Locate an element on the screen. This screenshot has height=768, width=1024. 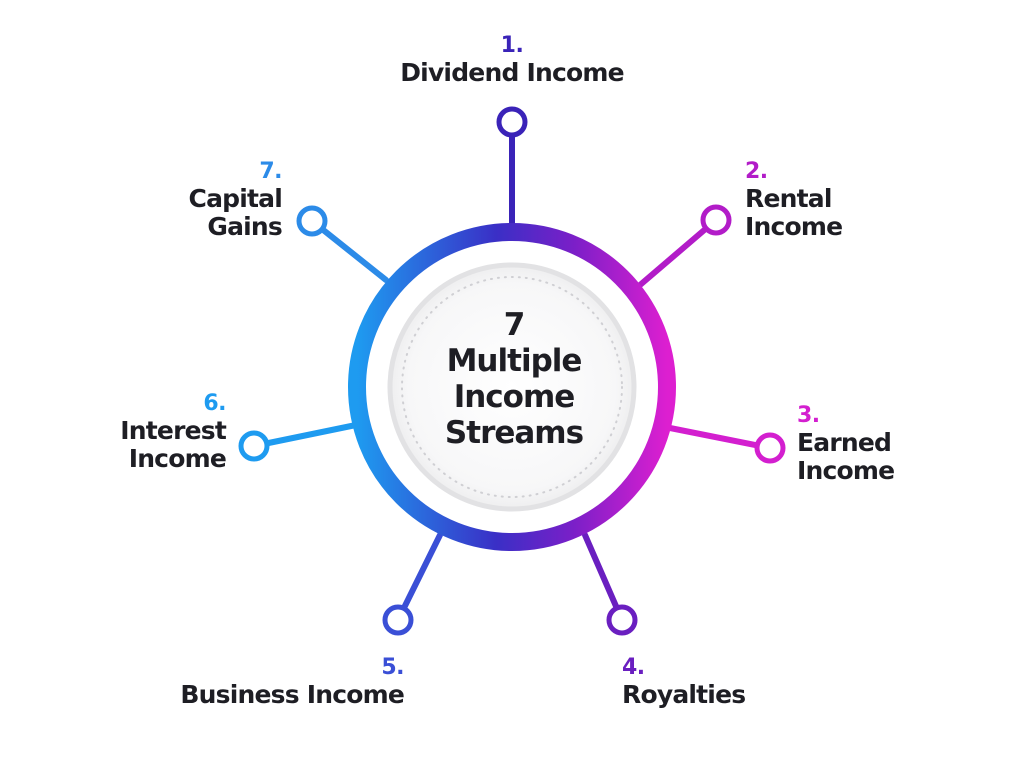
stream-title-2b: Income is located at coordinates (794, 226).